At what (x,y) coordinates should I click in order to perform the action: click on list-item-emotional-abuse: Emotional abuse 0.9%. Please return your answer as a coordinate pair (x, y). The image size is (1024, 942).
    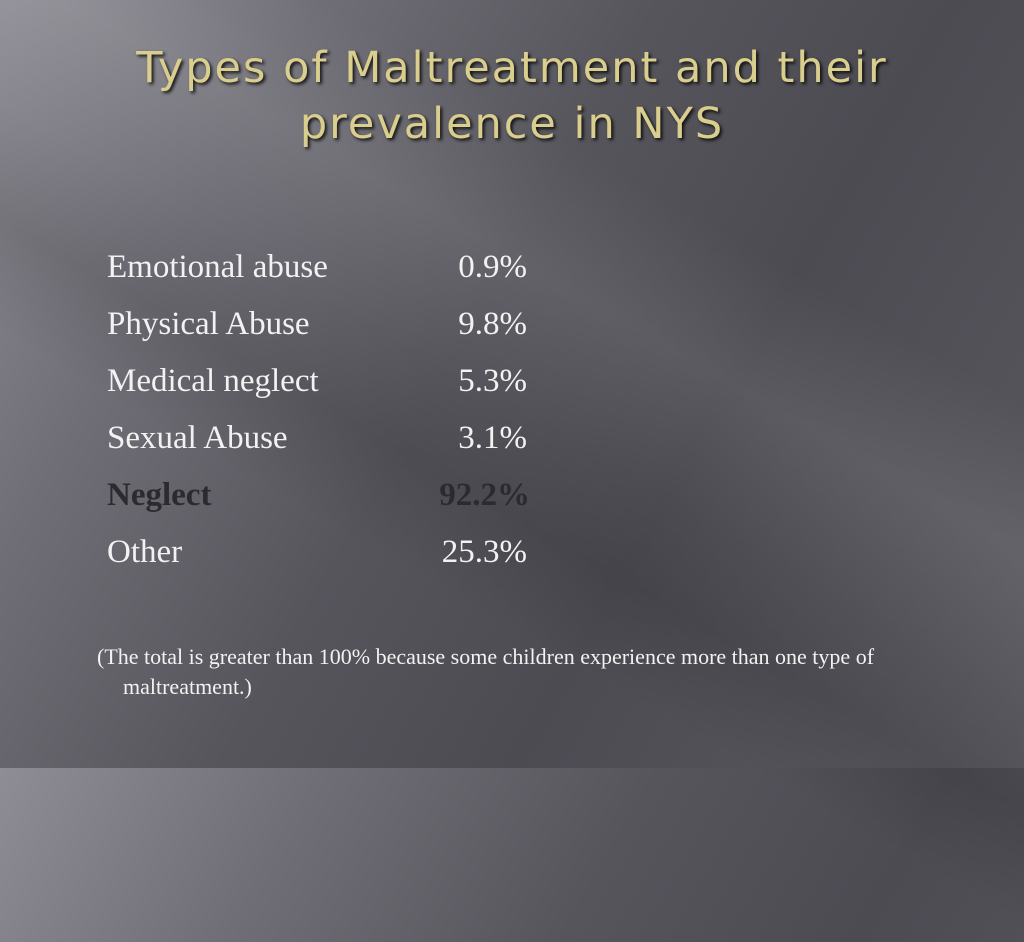
    Looking at the image, I should click on (327, 271).